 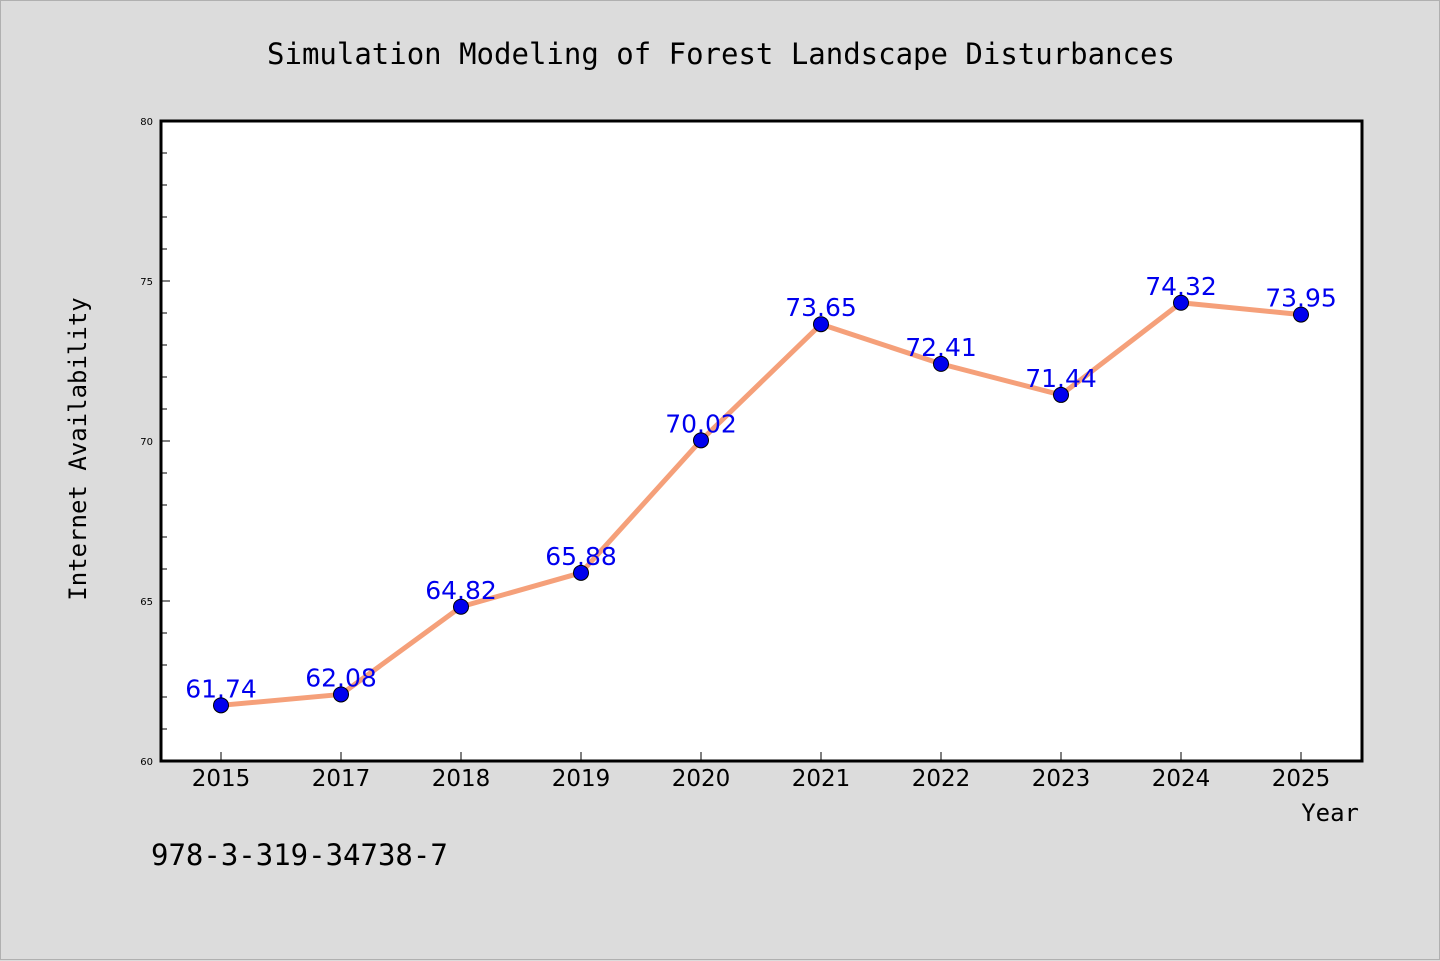 I want to click on x-tick-label: 2018, so click(x=461, y=779).